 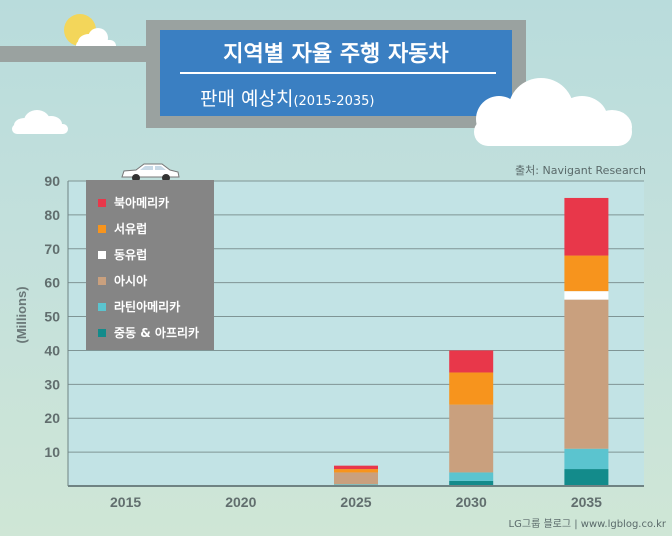 I want to click on credit: LG그룹 블로그 | www.lgblog.co.kr, so click(x=587, y=524).